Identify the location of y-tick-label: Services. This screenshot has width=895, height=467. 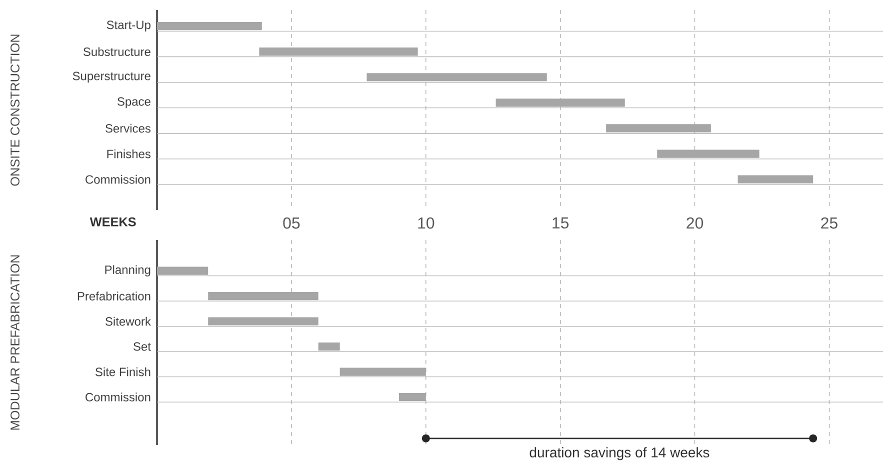
(128, 128).